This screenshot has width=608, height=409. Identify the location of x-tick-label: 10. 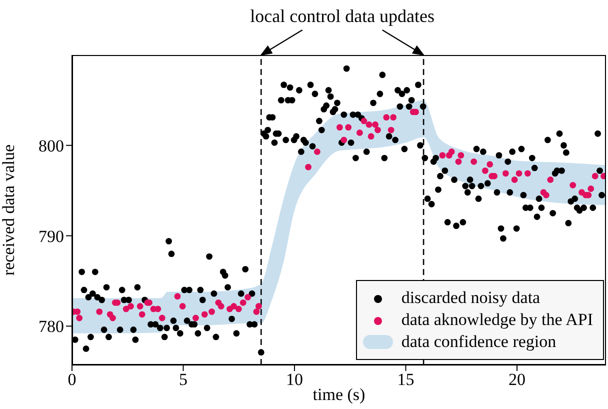
(294, 380).